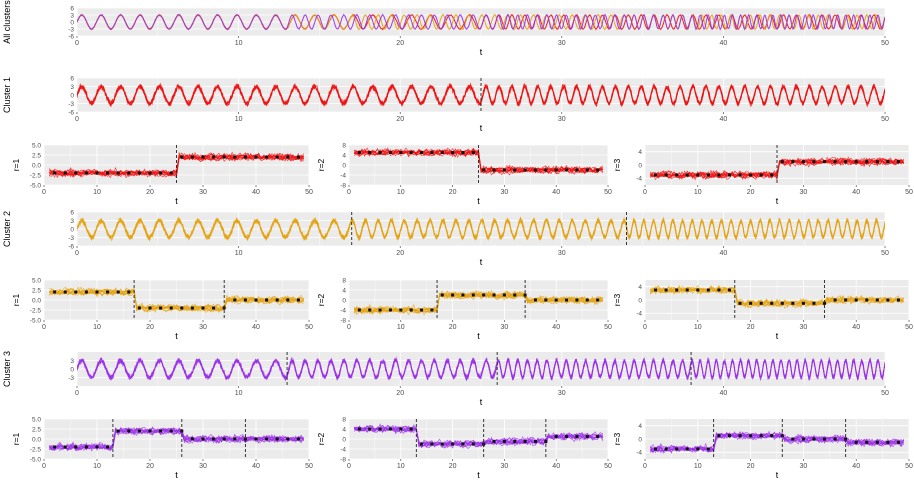 This screenshot has height=486, width=914. Describe the element at coordinates (36, 165) in the screenshot. I see `y-tick-label: 0.0` at that location.